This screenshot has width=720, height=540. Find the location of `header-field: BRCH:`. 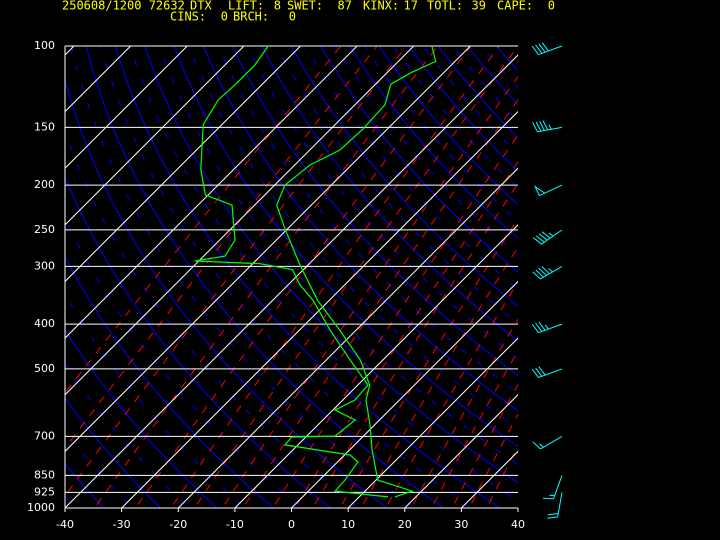

header-field: BRCH: is located at coordinates (251, 17).